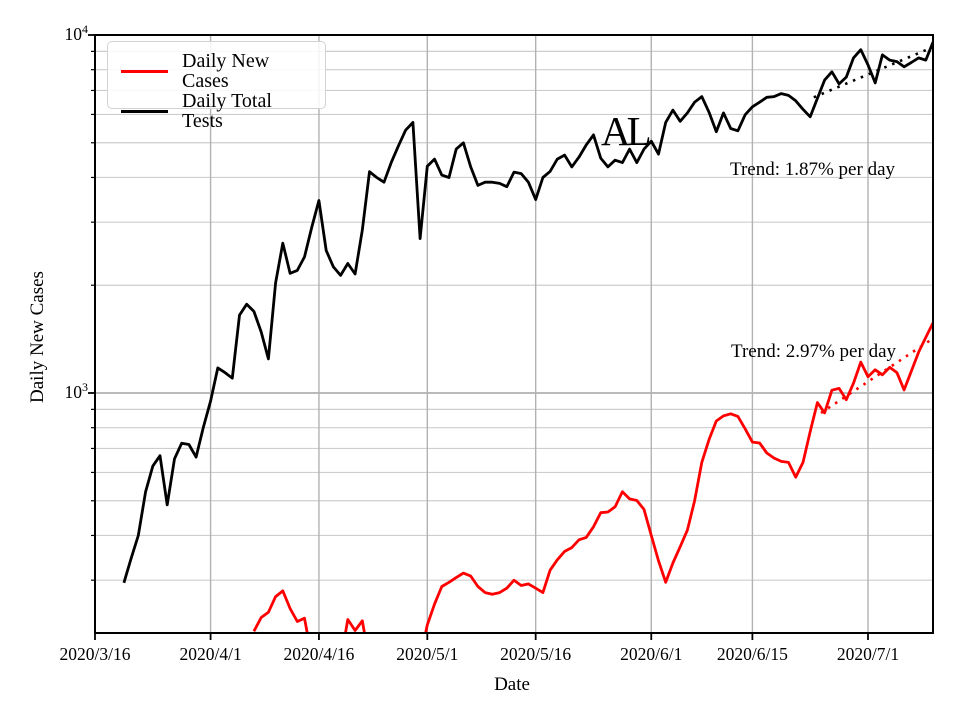 This screenshot has width=960, height=720. Describe the element at coordinates (813, 351) in the screenshot. I see `cases-trend-annotation: Trend: 2.97% per day` at that location.